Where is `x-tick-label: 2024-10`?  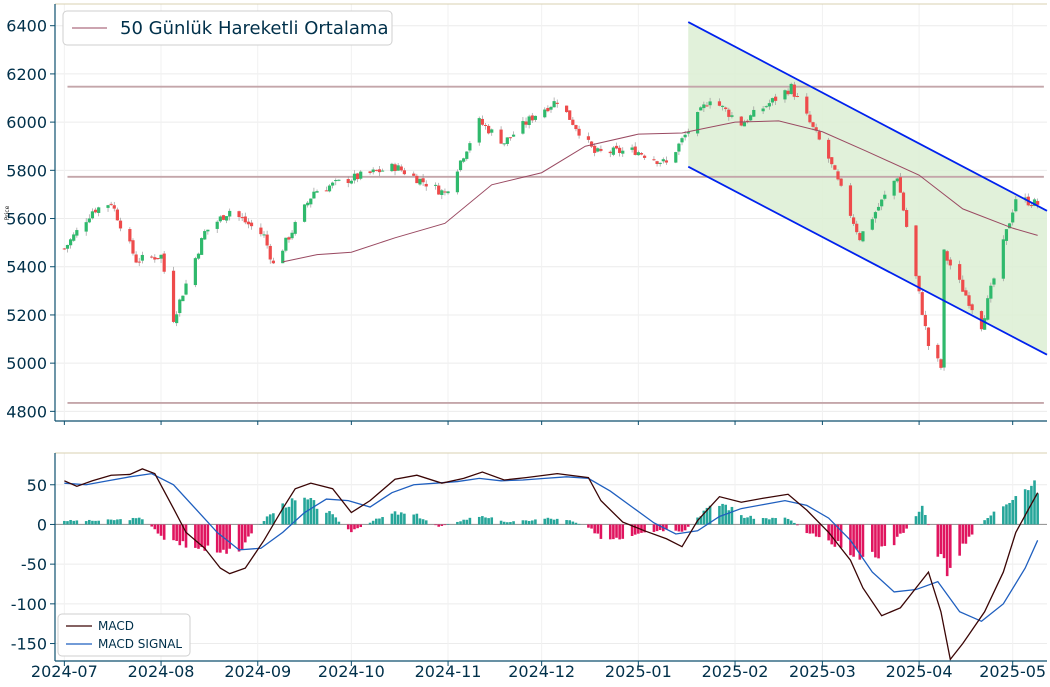 x-tick-label: 2024-10 is located at coordinates (351, 671).